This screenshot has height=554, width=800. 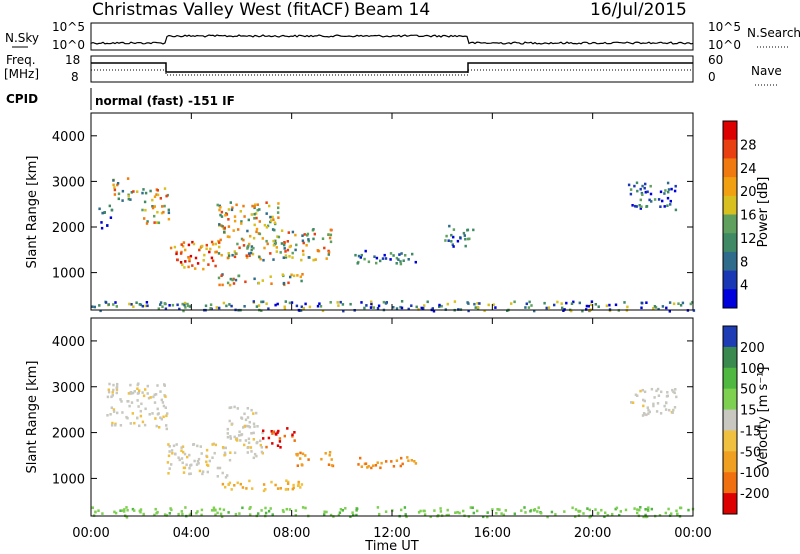 I want to click on nave-tick-bottom: 0, so click(x=712, y=77).